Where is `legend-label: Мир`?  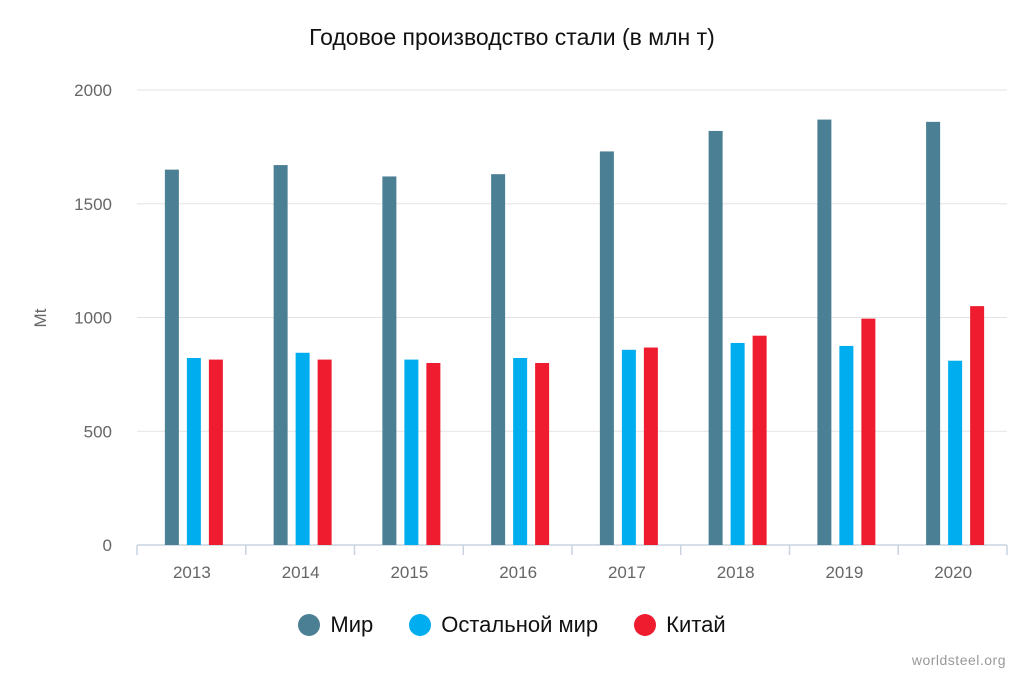
legend-label: Мир is located at coordinates (352, 624).